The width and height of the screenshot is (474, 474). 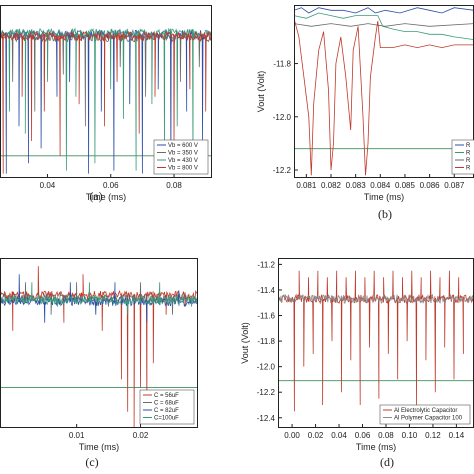 I want to click on legend-entry: Al Polymer Capacitor 100, so click(x=428, y=419).